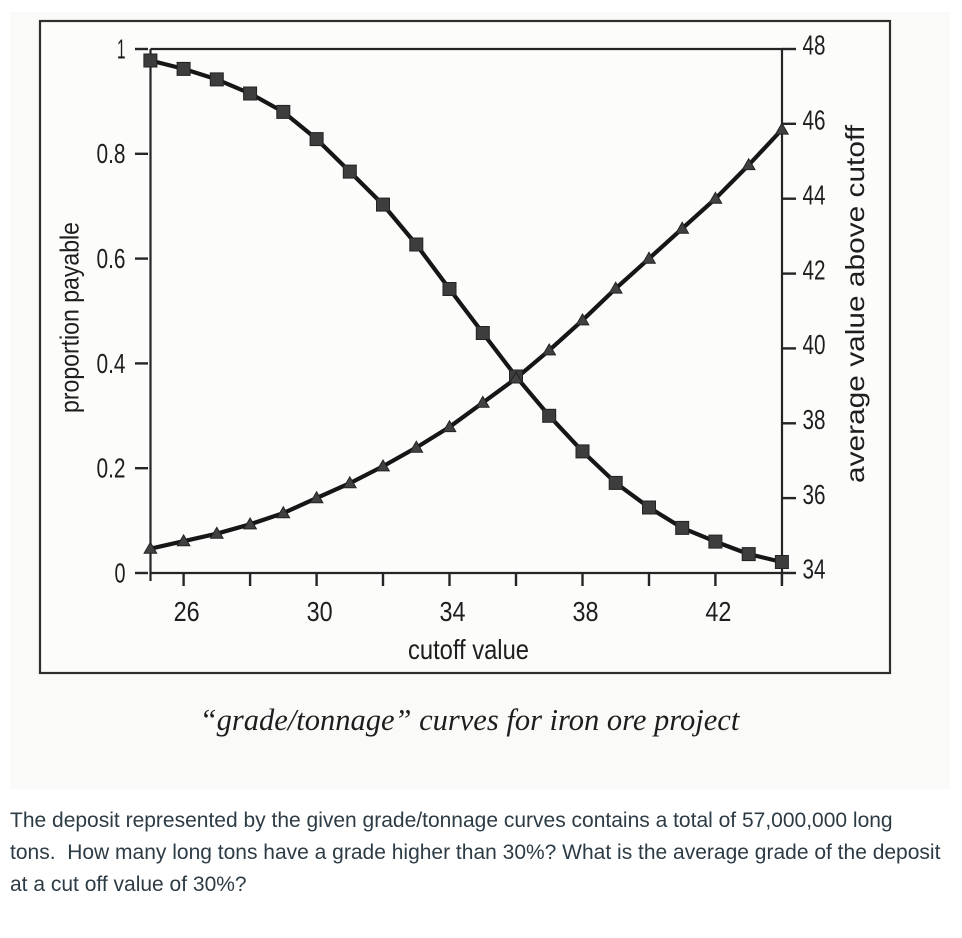 The image size is (962, 938). Describe the element at coordinates (320, 611) in the screenshot. I see `svg-text: 30` at that location.